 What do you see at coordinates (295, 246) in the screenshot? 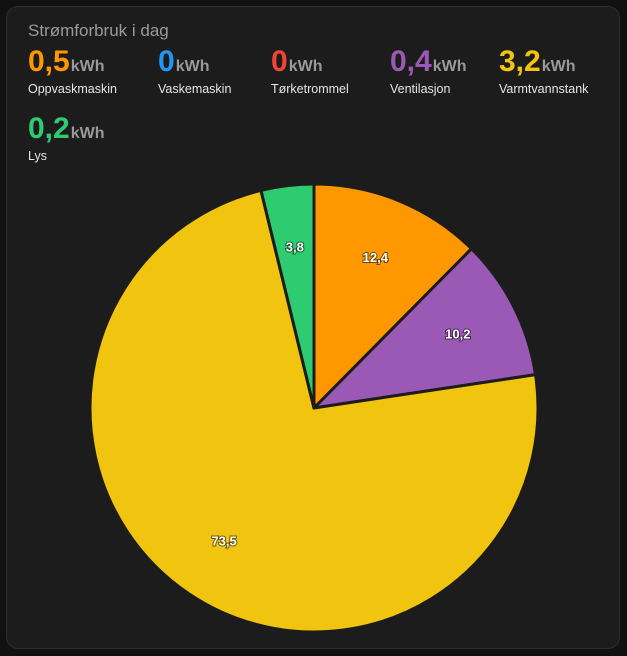
I see `pie-value-label: 3,8` at bounding box center [295, 246].